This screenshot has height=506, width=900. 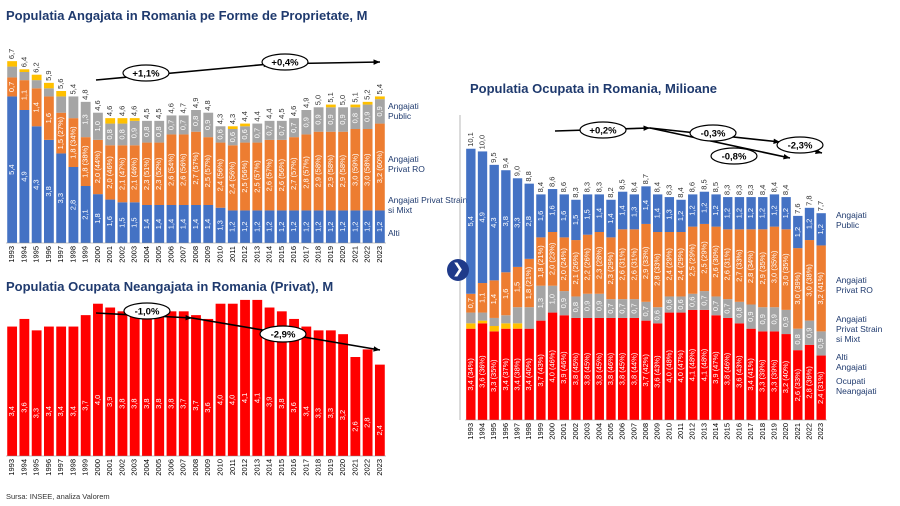 What do you see at coordinates (195, 103) in the screenshot?
I see `c1-total-2008: 4,9` at bounding box center [195, 103].